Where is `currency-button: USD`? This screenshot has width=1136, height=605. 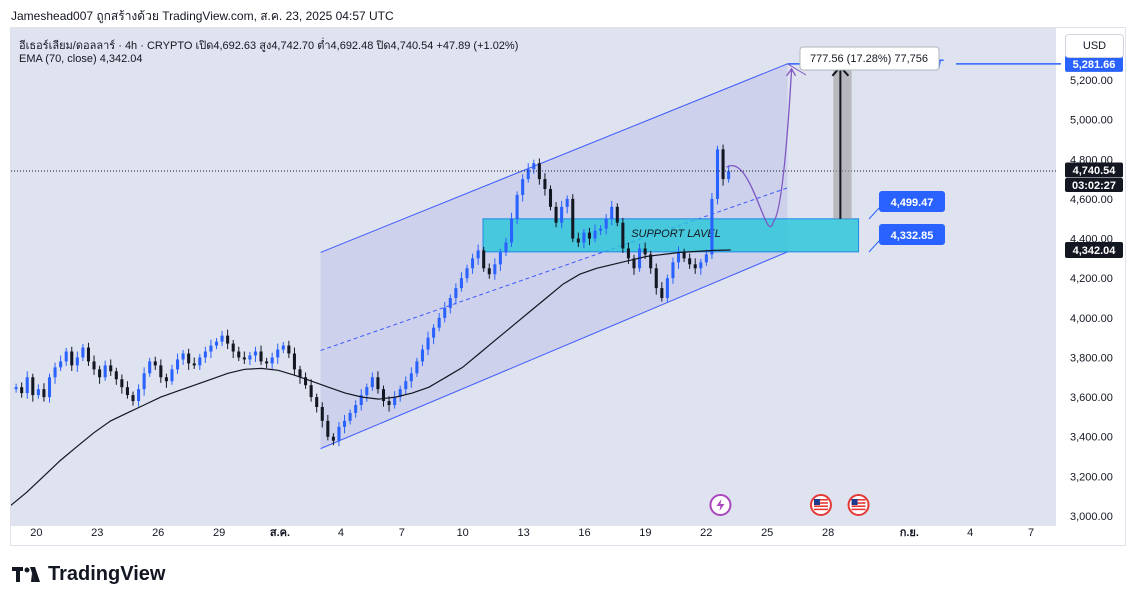
currency-button: USD is located at coordinates (1094, 46).